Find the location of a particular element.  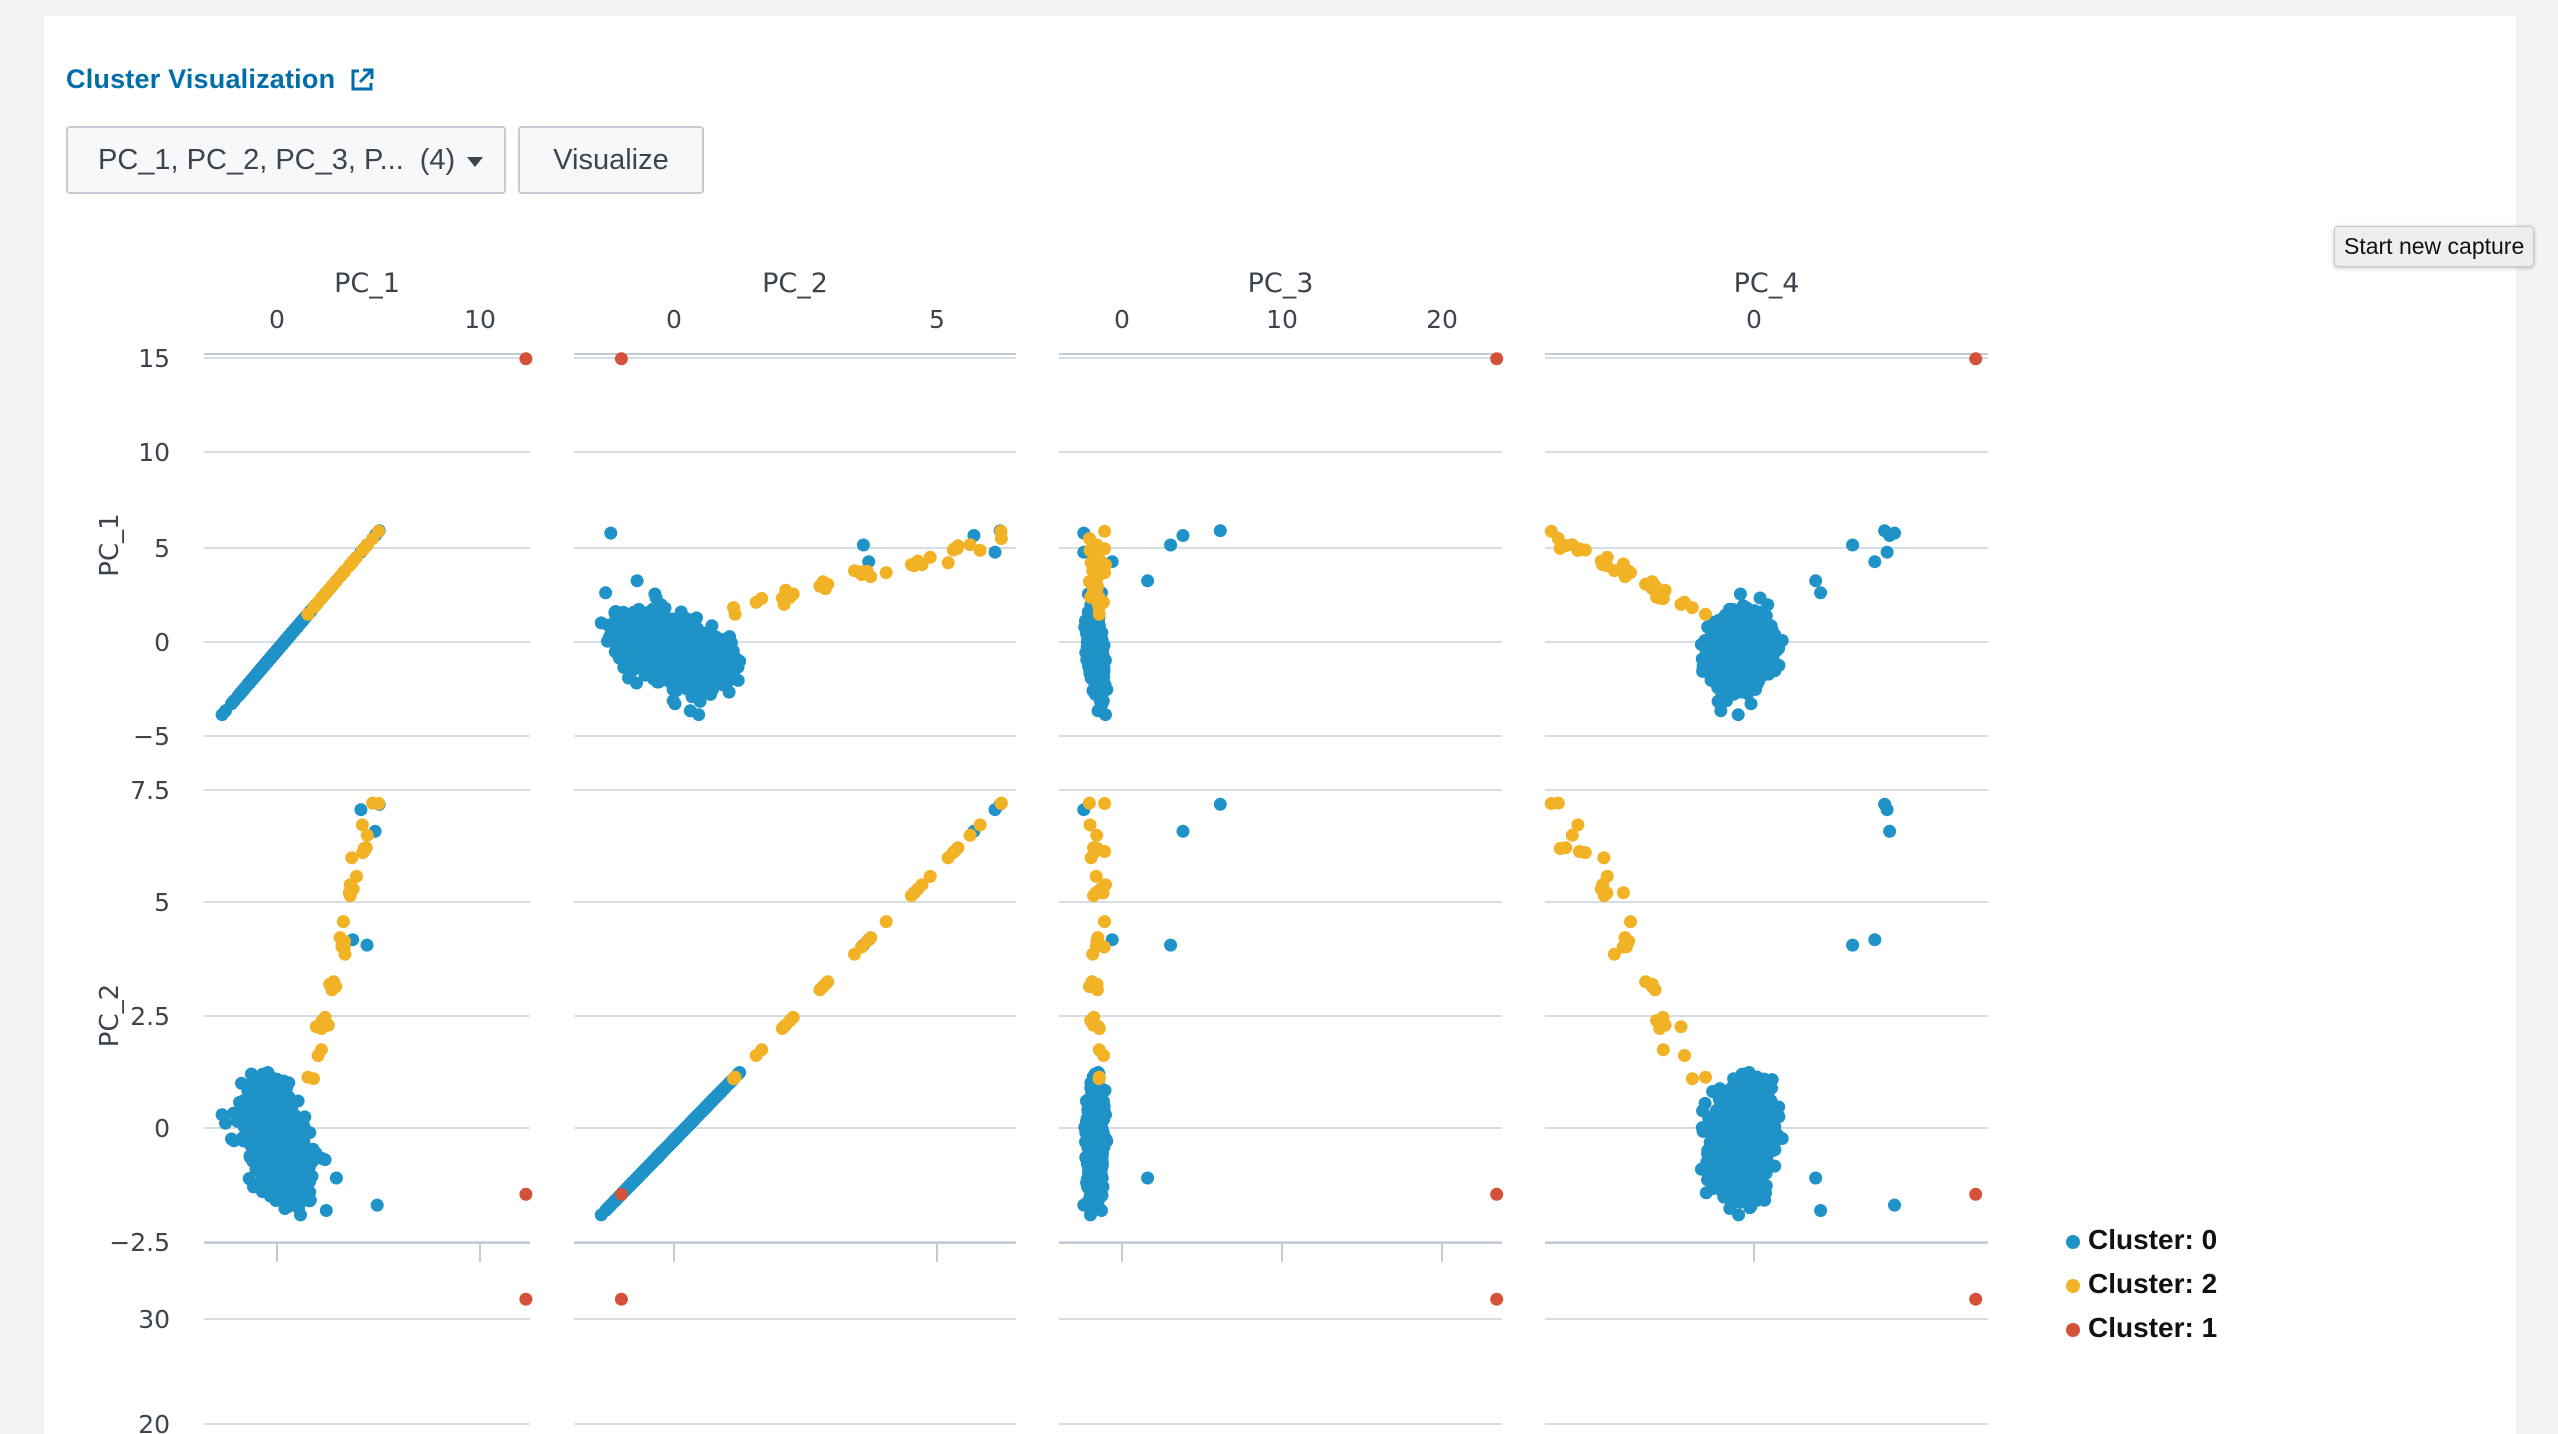

top-tick-label: 20 is located at coordinates (1442, 319).